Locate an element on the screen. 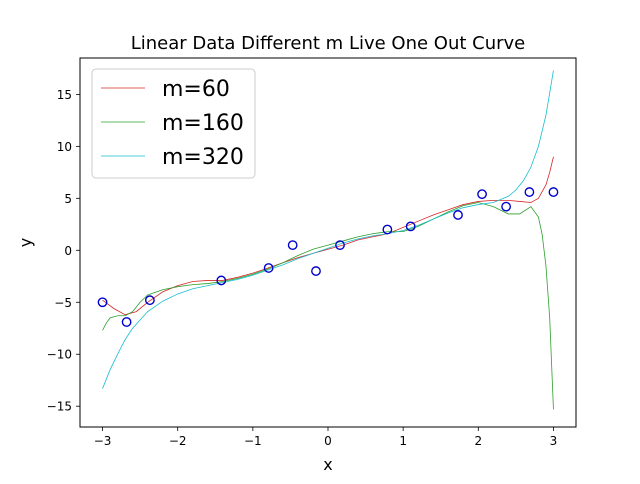 The height and width of the screenshot is (484, 640). x-tick-label: 3 is located at coordinates (554, 441).